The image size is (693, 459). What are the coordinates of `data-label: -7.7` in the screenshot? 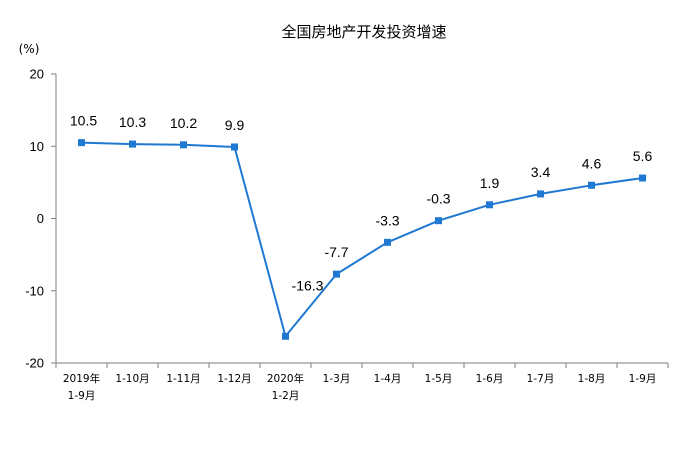 It's located at (336, 252).